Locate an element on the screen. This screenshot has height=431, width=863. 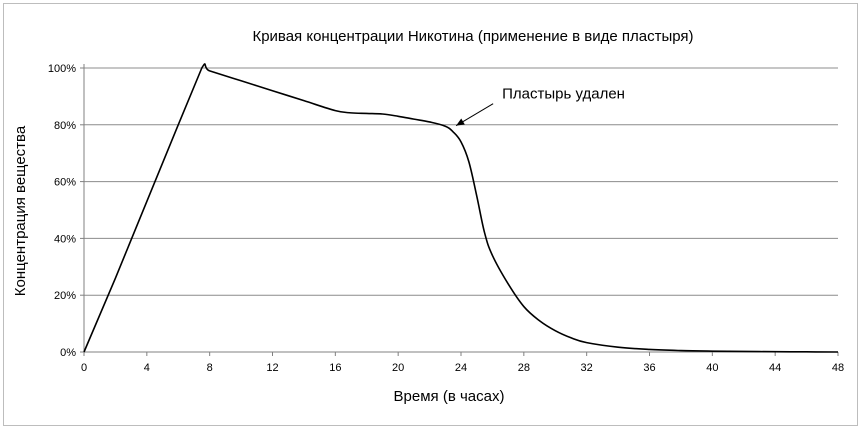
x-tick-label-40: 40 is located at coordinates (712, 368).